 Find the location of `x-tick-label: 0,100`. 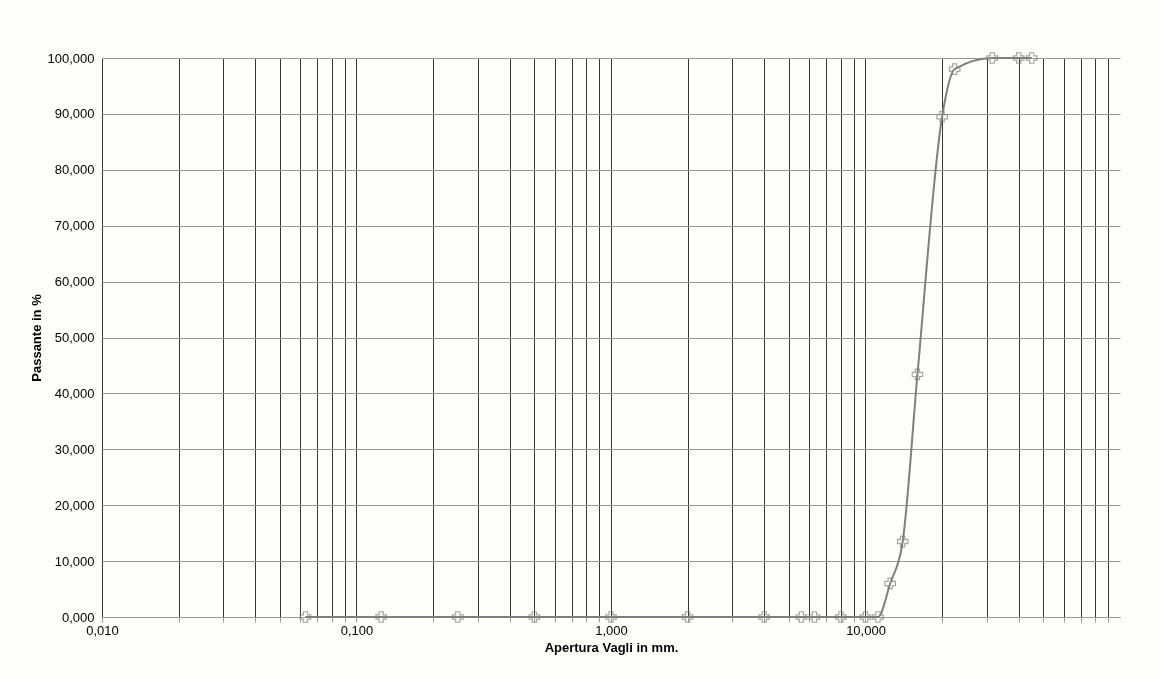

x-tick-label: 0,100 is located at coordinates (357, 630).